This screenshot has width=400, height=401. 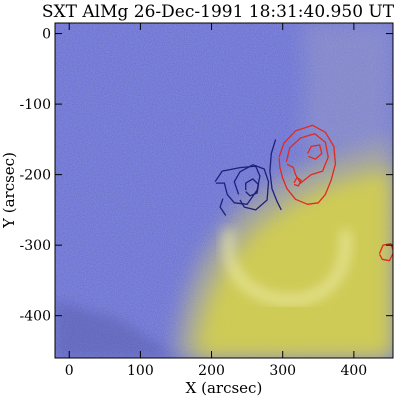 I want to click on x-tick-label: 300, so click(x=282, y=371).